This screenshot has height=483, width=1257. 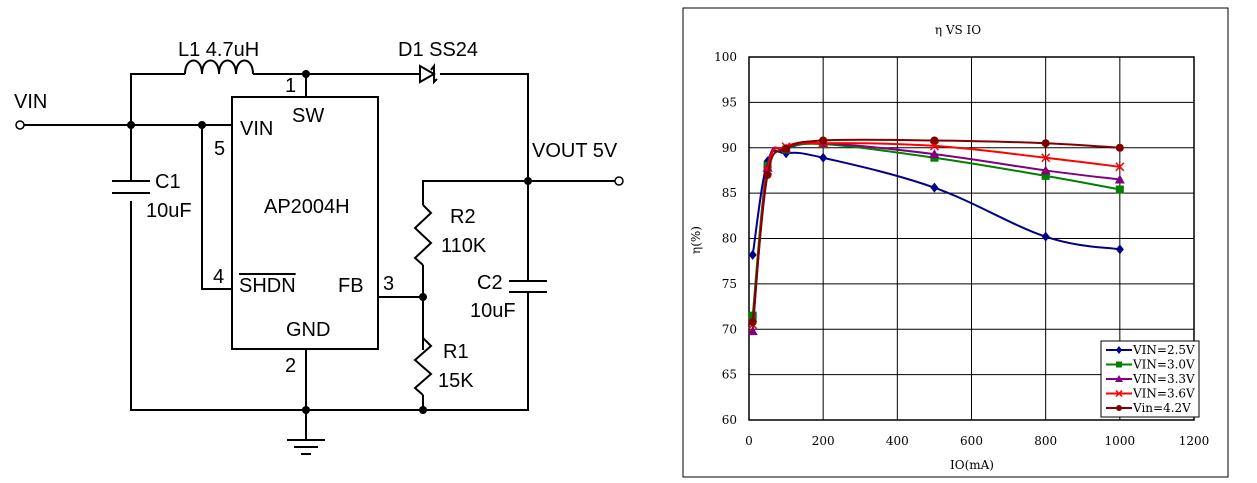 I want to click on legend-item: VIN=3.0V, so click(x=1150, y=365).